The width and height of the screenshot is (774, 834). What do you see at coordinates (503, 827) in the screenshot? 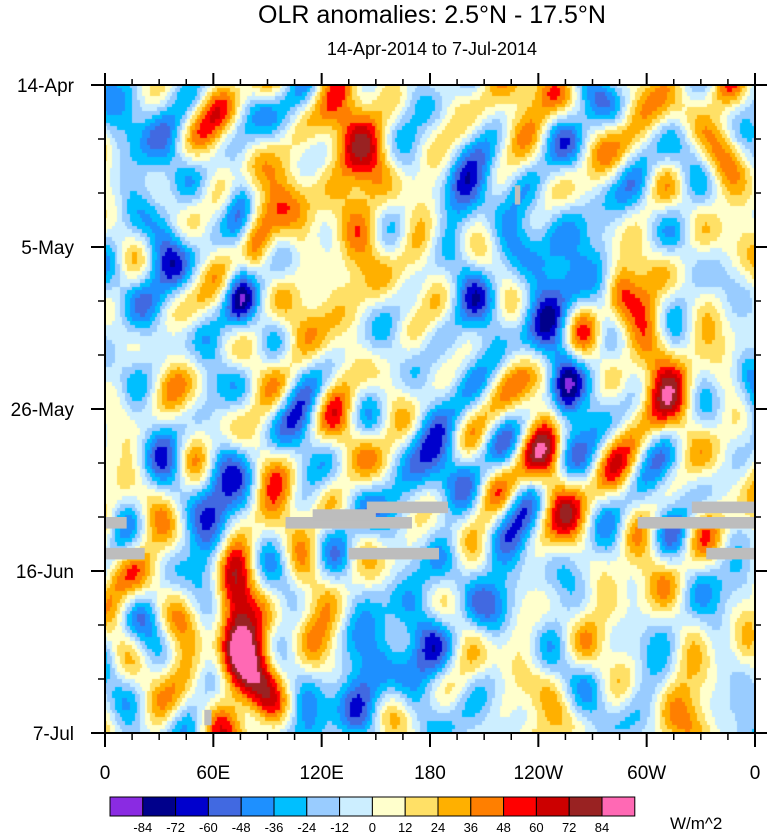
I see `colorbar-label: 48` at bounding box center [503, 827].